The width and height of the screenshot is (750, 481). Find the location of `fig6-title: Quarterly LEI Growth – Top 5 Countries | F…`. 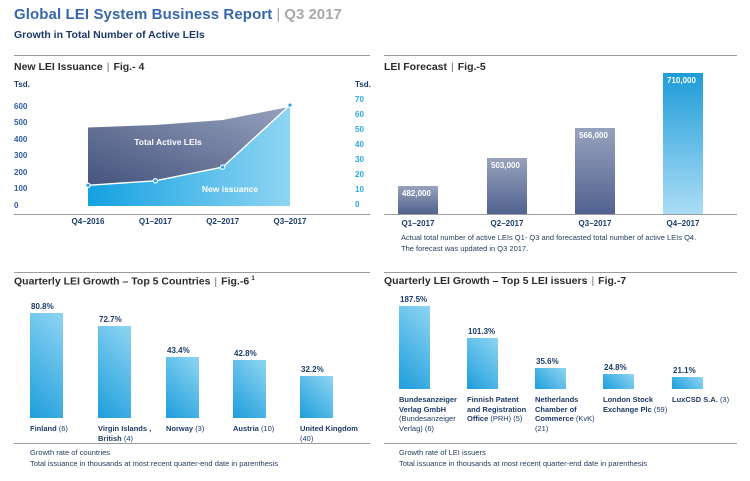

fig6-title: Quarterly LEI Growth – Top 5 Countries | F… is located at coordinates (134, 281).